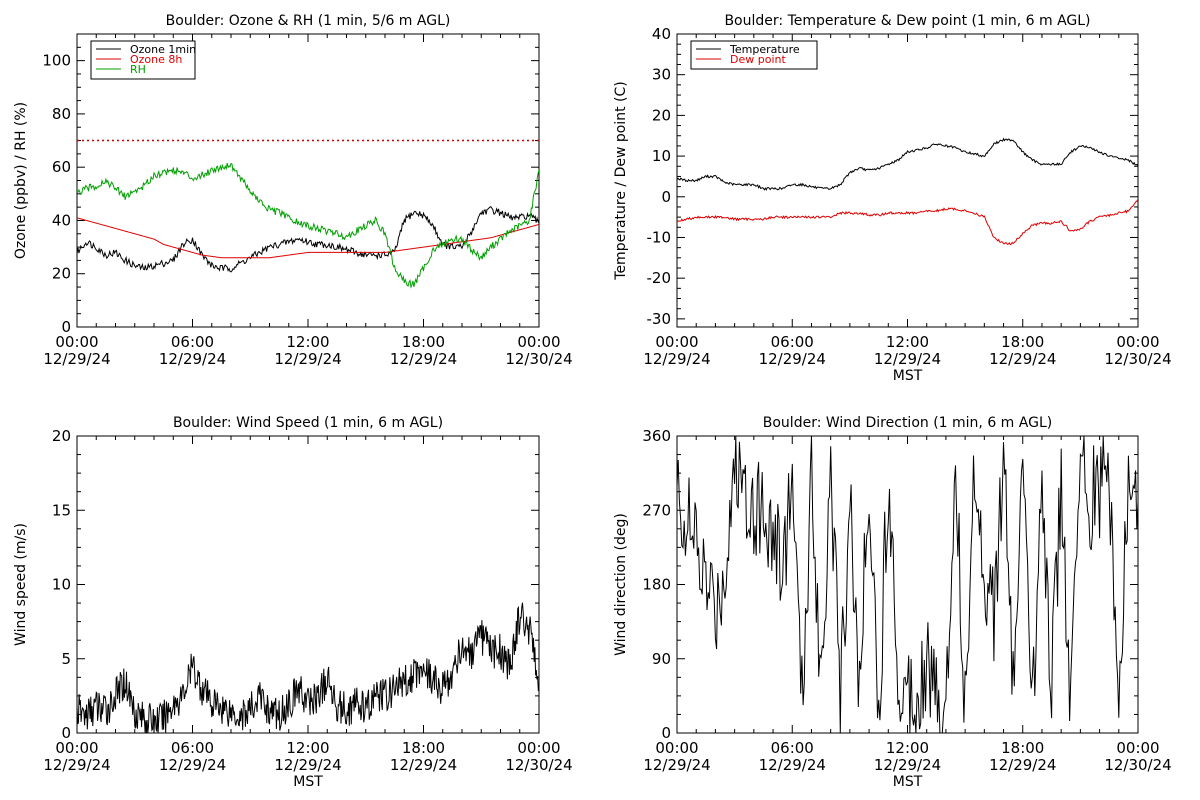 This screenshot has width=1200, height=800. I want to click on y-tick-label: 270, so click(656, 510).